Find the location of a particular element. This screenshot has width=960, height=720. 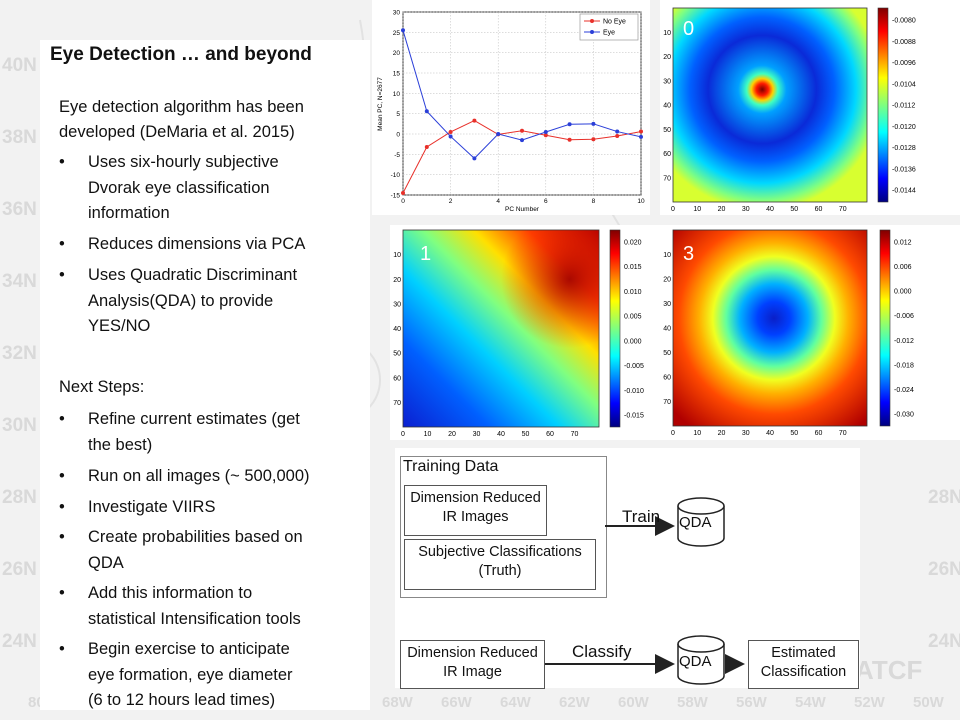

colorbar-tick-label: -0.005 is located at coordinates (634, 366).